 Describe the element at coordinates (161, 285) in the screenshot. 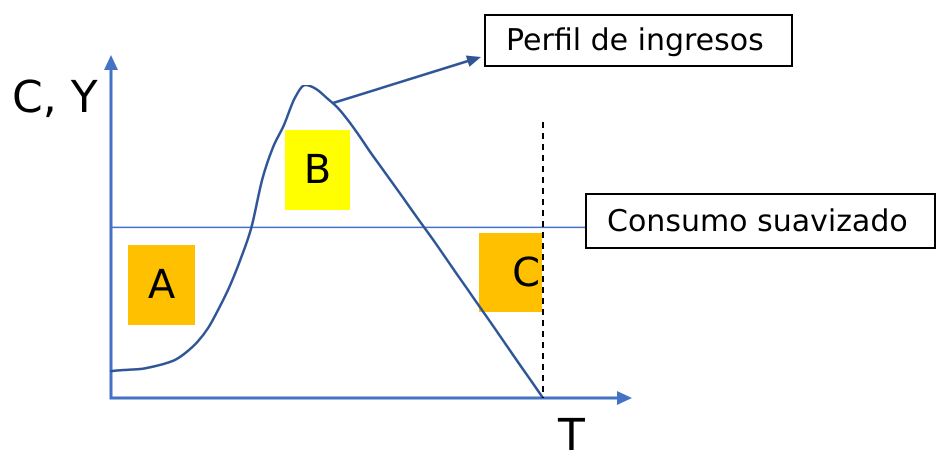

I see `annotation: A` at that location.